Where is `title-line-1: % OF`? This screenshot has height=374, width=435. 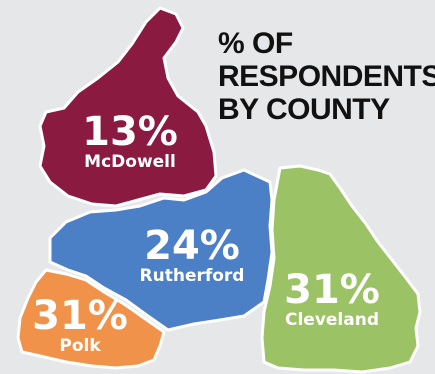 title-line-1: % OF is located at coordinates (255, 43).